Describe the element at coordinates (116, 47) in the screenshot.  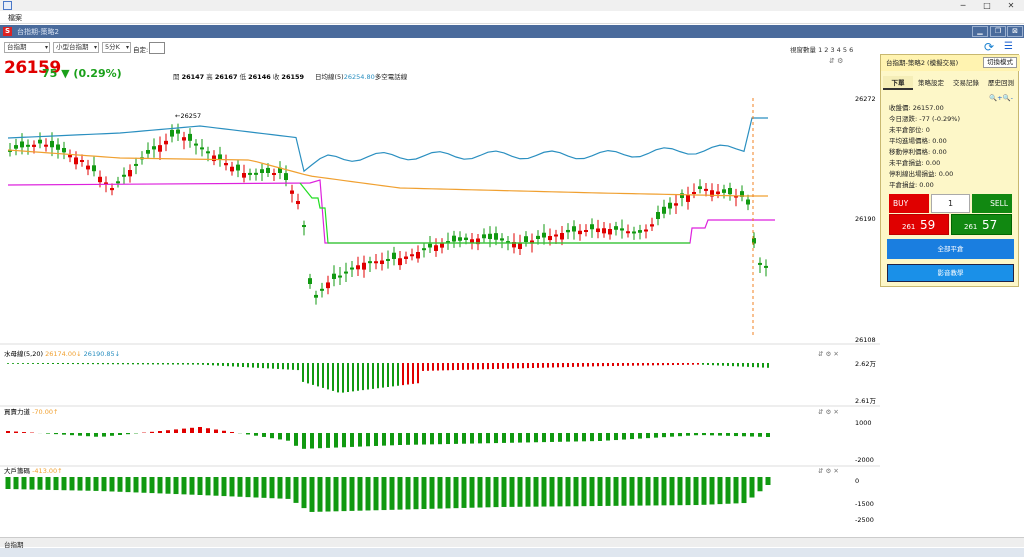
I see `period-select: 5分K ▾` at that location.